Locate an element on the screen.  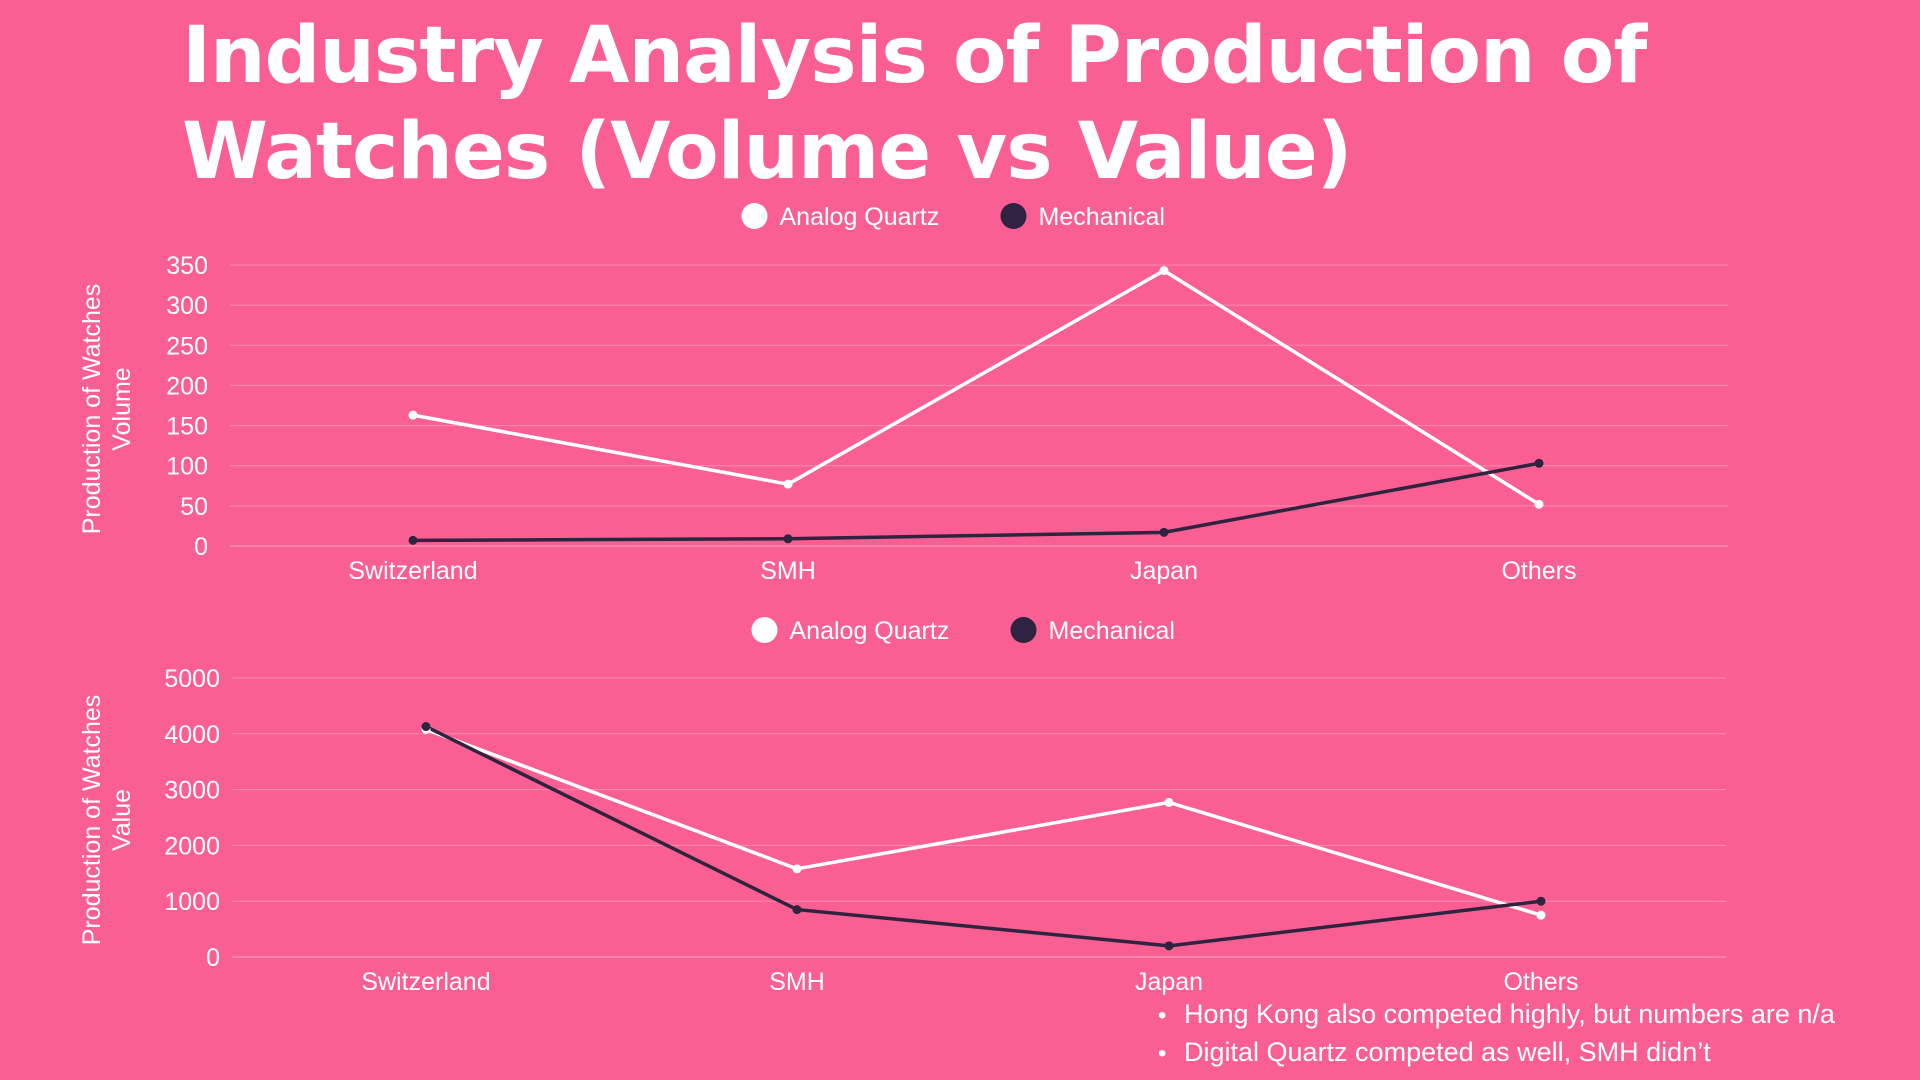
y-tick-label: 50 is located at coordinates (194, 507).